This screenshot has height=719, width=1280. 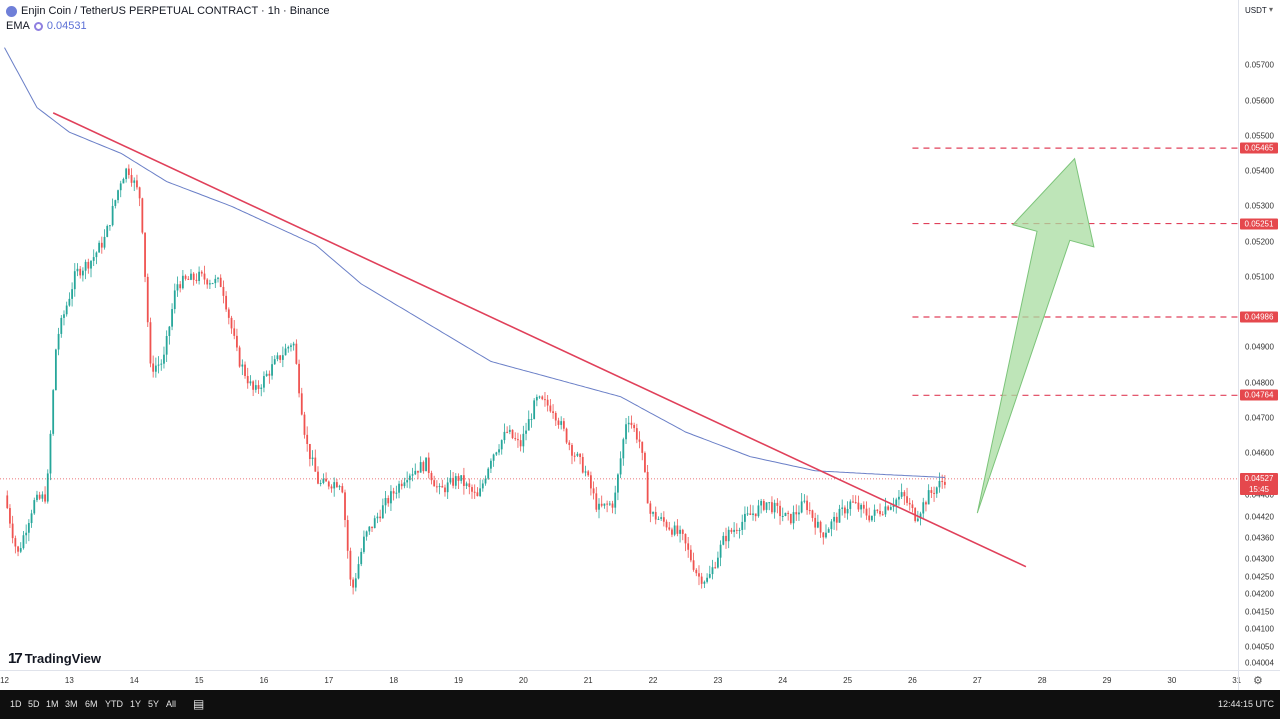 What do you see at coordinates (16, 704) in the screenshot?
I see `range-button: 1D` at bounding box center [16, 704].